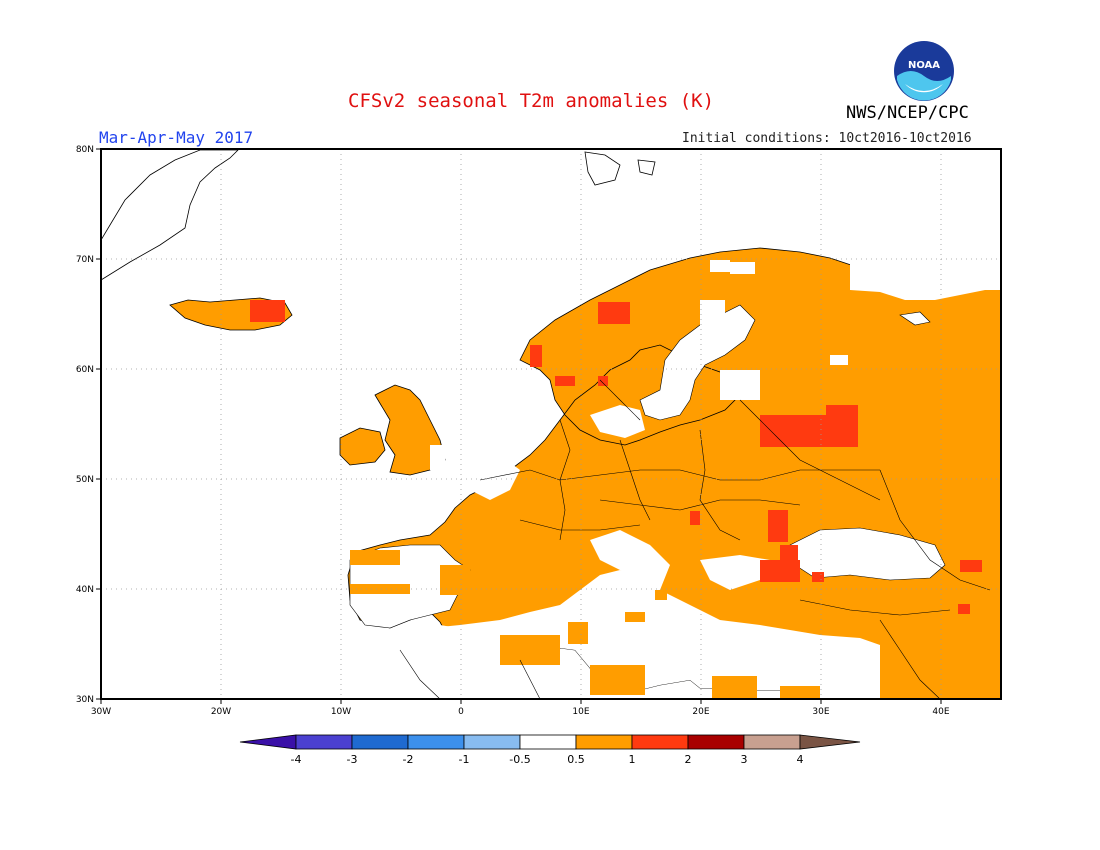 The width and height of the screenshot is (1100, 850). I want to click on legend-label: -4, so click(296, 759).